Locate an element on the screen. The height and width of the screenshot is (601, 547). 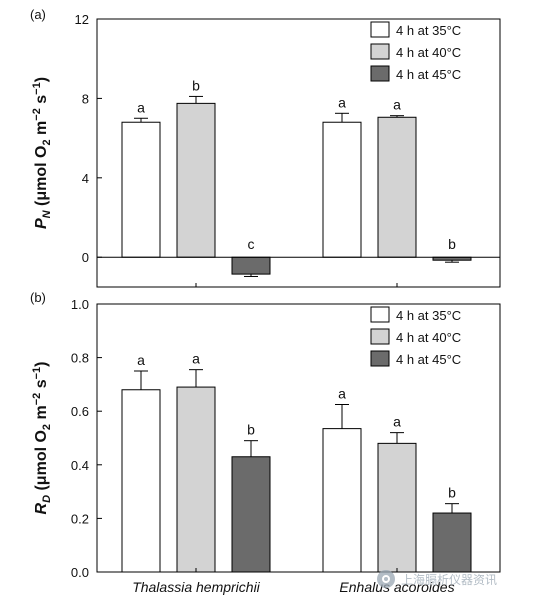
y-tick-label: 0.0 is located at coordinates (80, 572).